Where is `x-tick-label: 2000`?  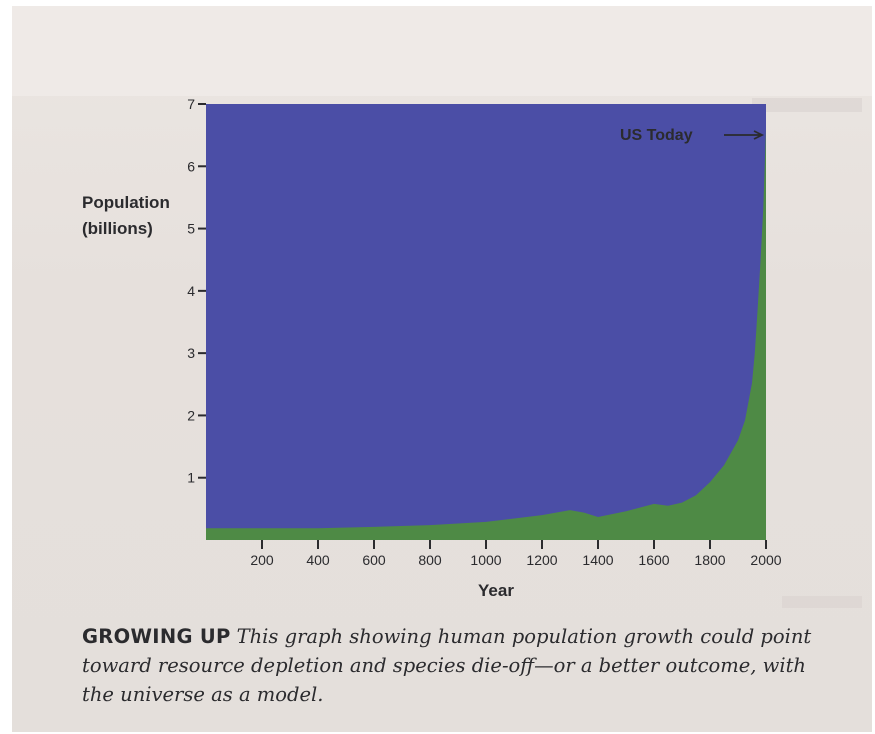 x-tick-label: 2000 is located at coordinates (765, 560).